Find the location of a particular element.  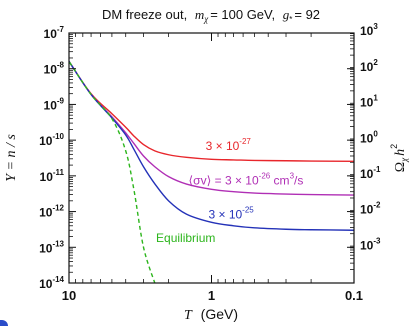

y2-tick-exp: -2 is located at coordinates (377, 205).